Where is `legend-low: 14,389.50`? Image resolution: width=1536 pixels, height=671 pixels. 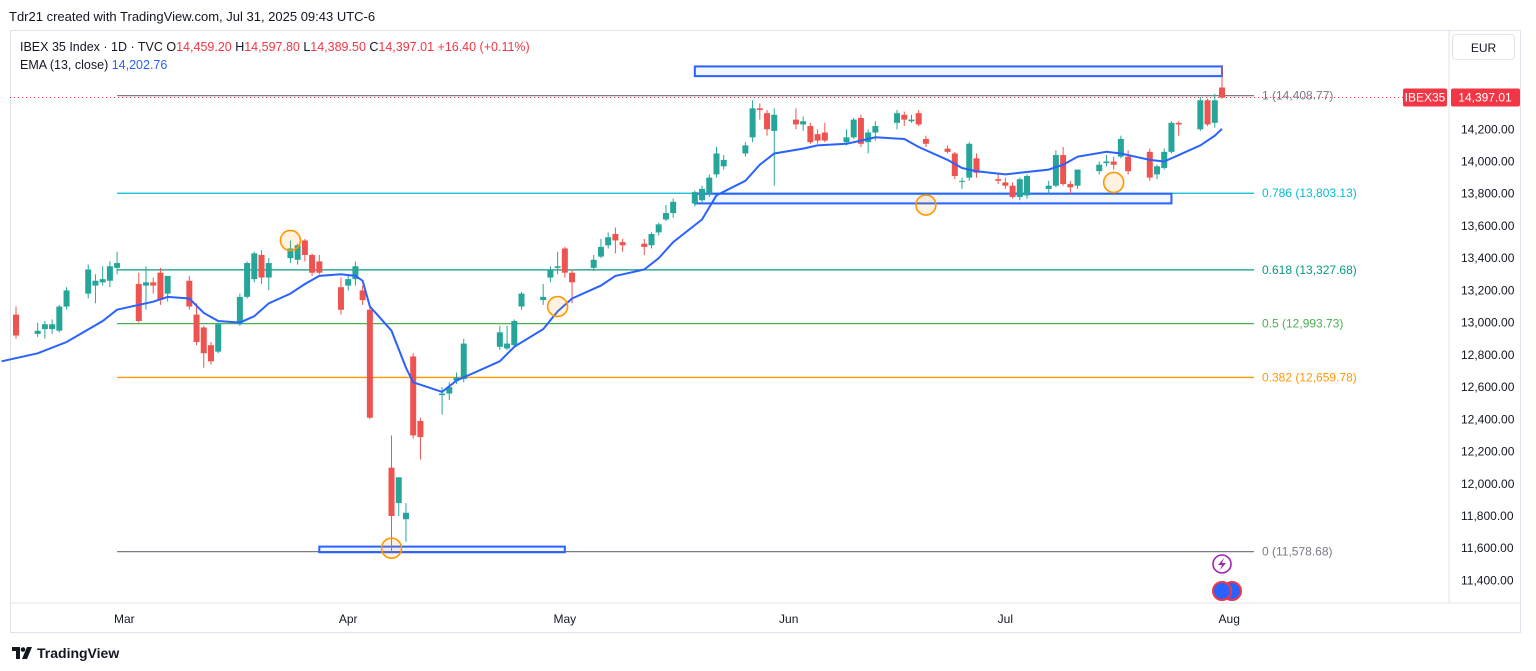
legend-low: 14,389.50 is located at coordinates (338, 47).